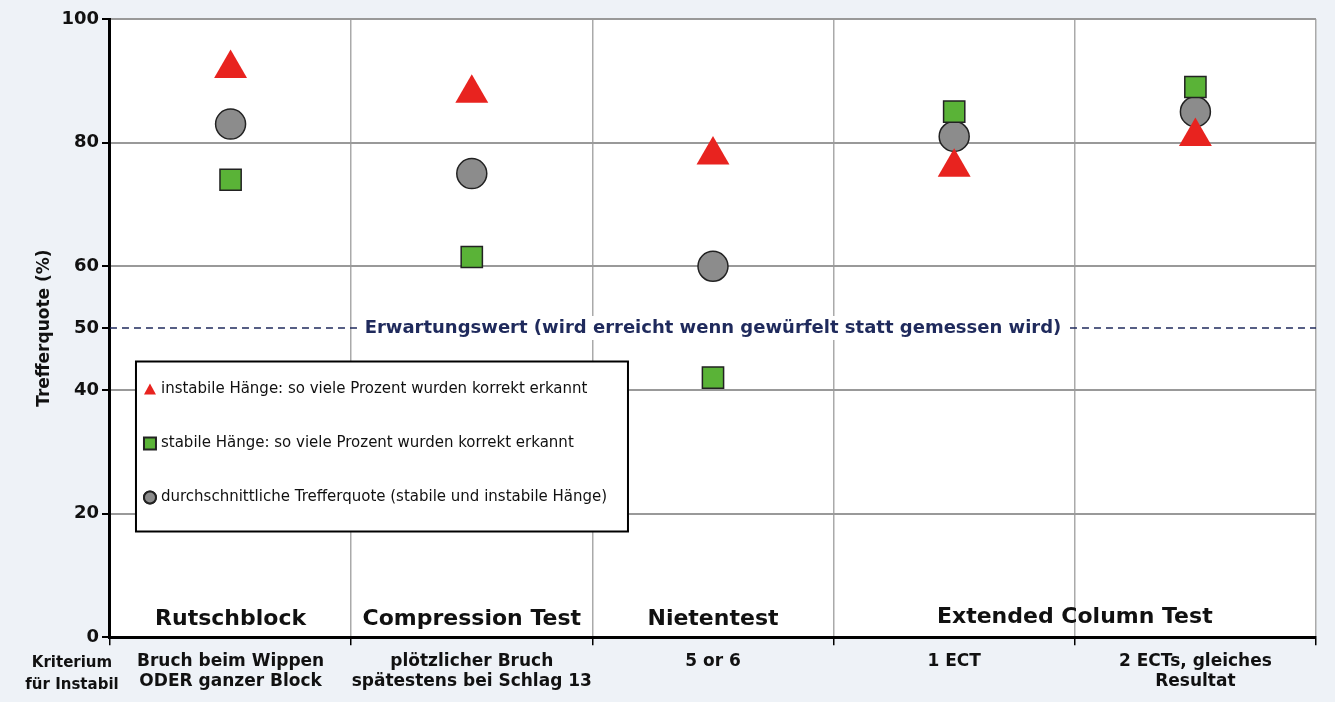  What do you see at coordinates (42, 328) in the screenshot?
I see `y-axis-title: Trefferquote (%)` at bounding box center [42, 328].